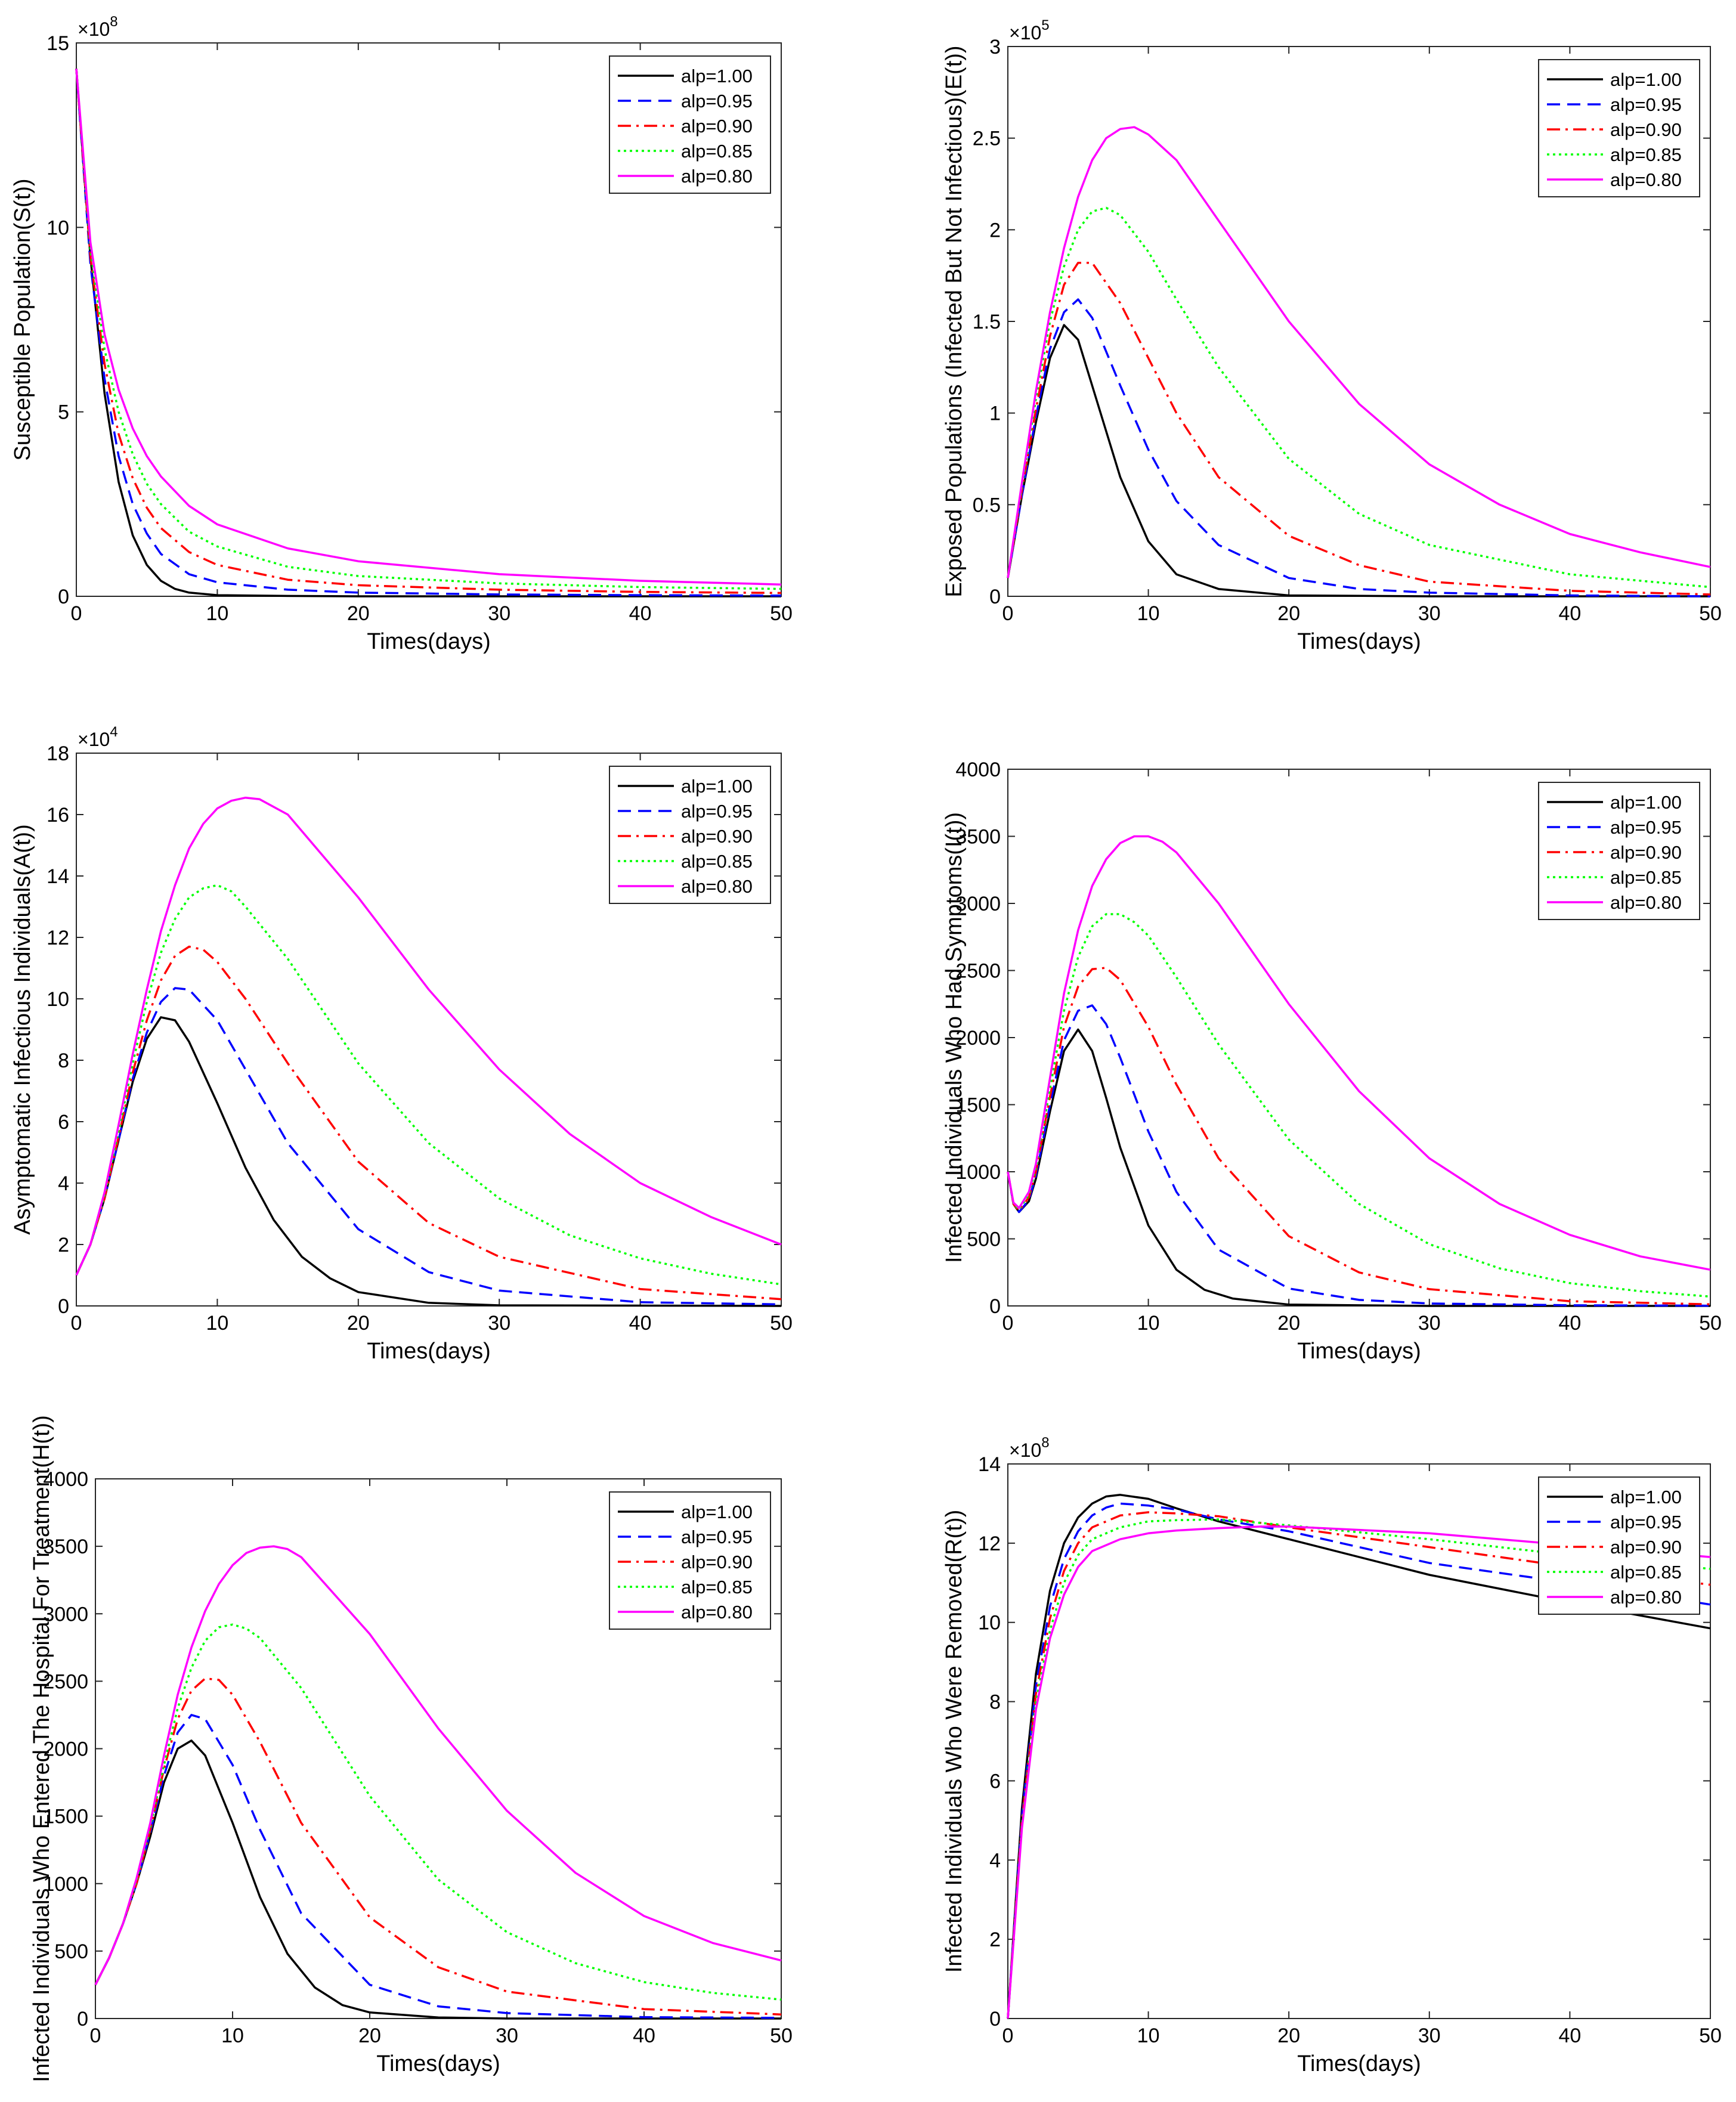  Describe the element at coordinates (22, 319) in the screenshot. I see `y-axis-label: Susceptible Population(S(t))` at that location.